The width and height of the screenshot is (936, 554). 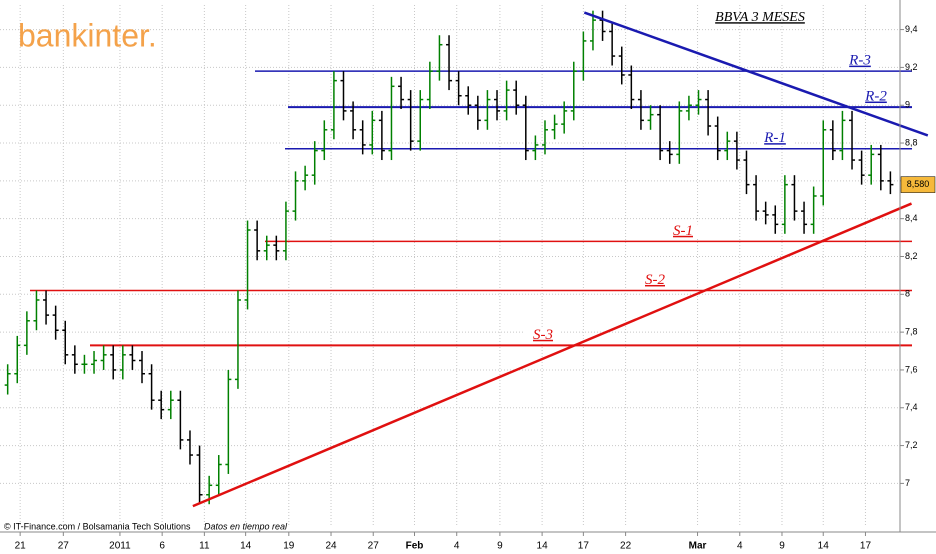 I want to click on y-tick-label: 7,4, so click(x=911, y=407).